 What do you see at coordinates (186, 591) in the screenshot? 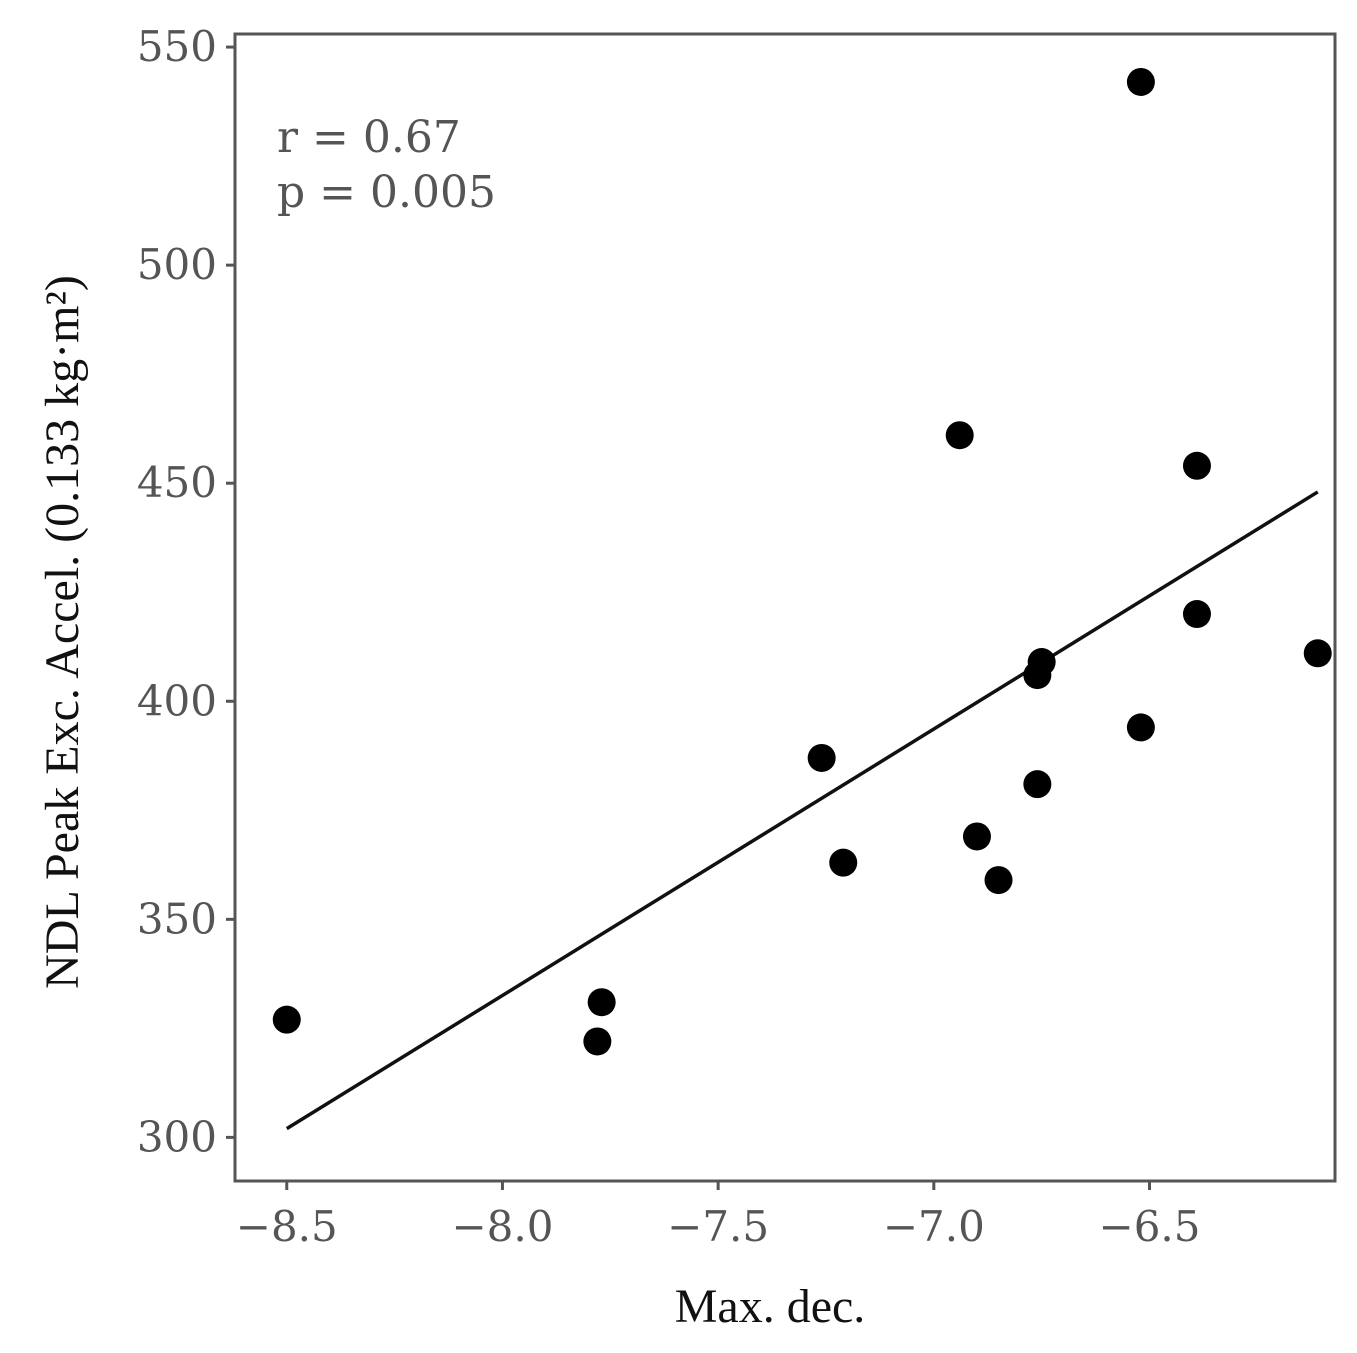
I see `y-axis: 300 350 400 450 500 550` at bounding box center [186, 591].